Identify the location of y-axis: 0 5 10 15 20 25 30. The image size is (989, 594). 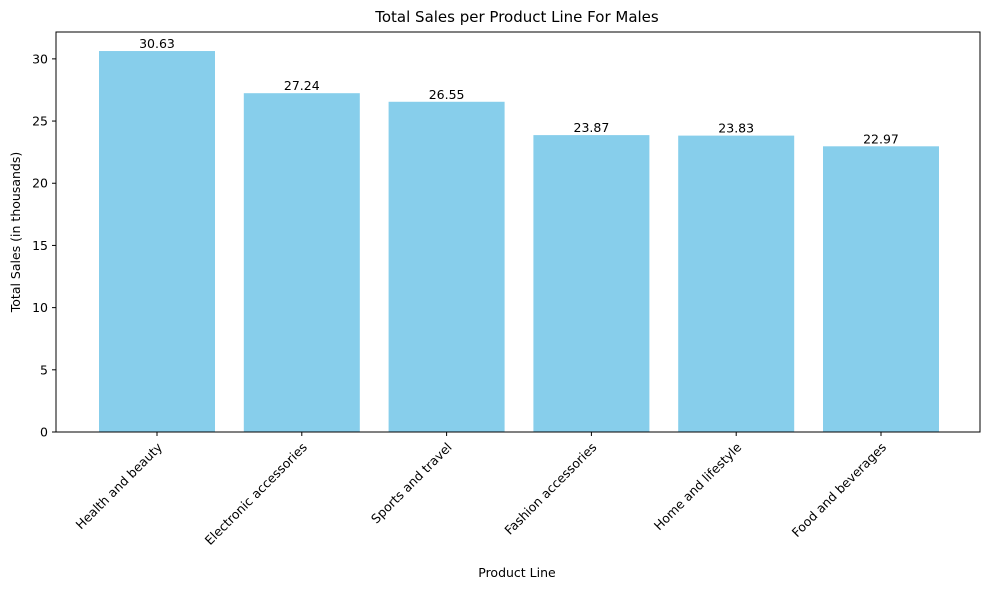
(44, 245).